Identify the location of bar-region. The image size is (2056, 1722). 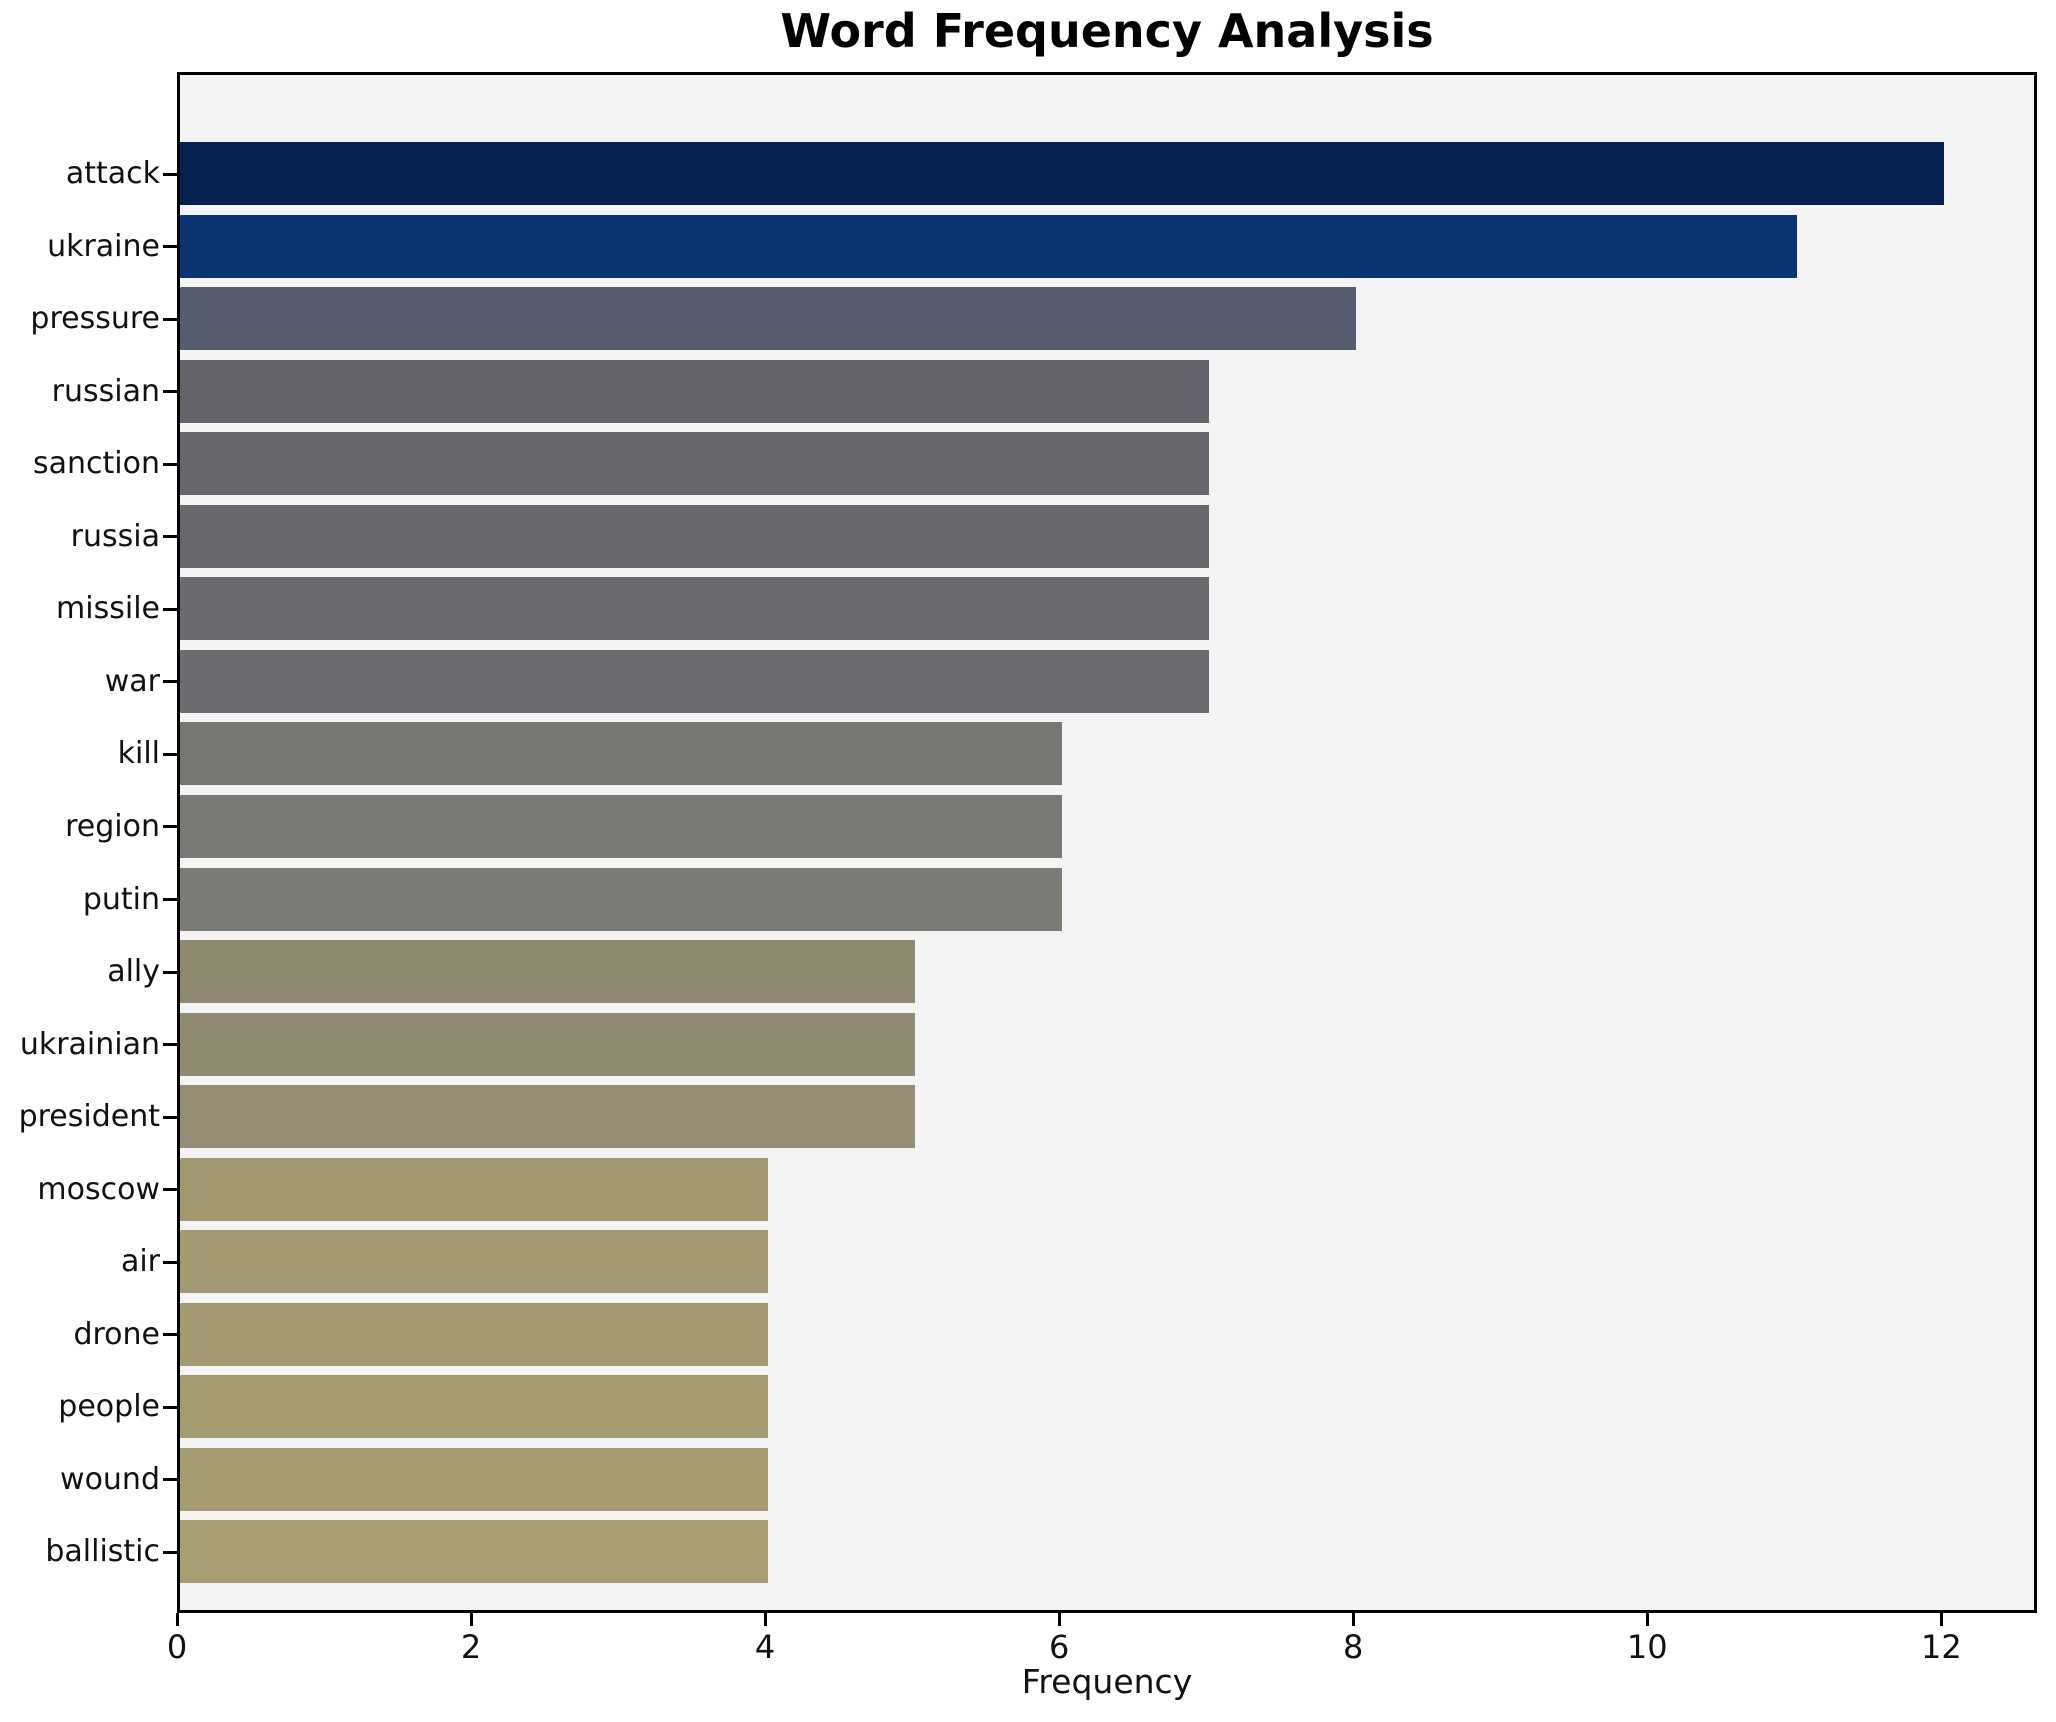
(621, 826).